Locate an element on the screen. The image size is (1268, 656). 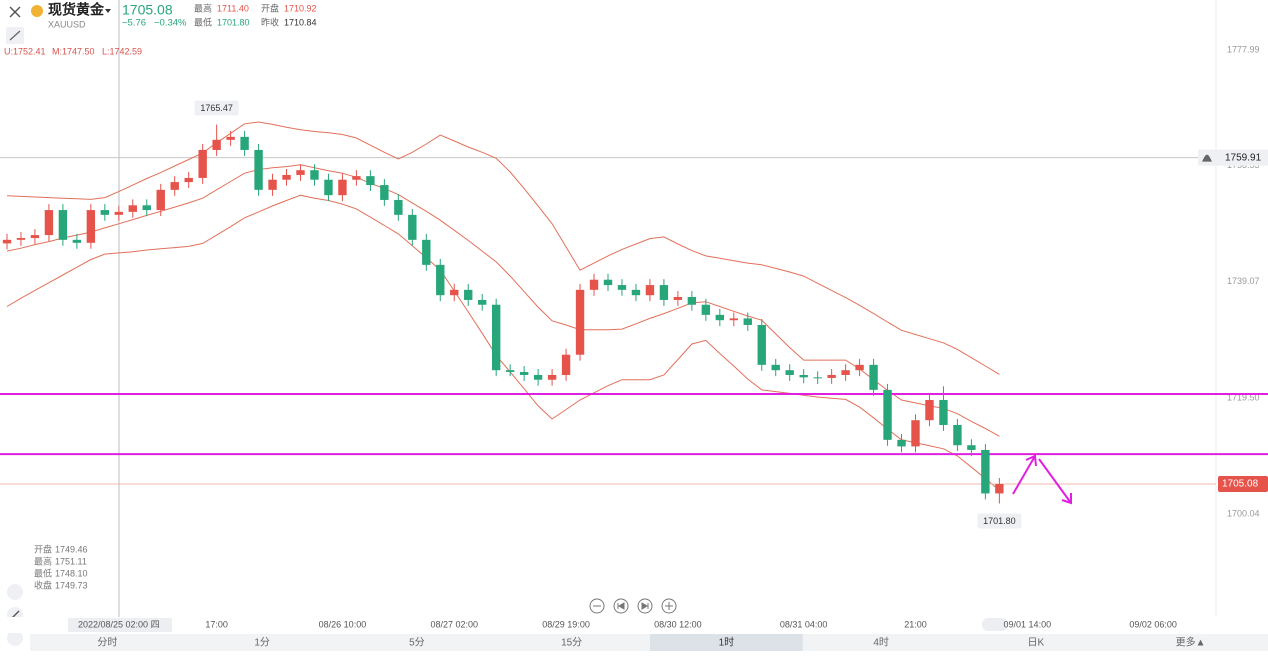
tab: 日K is located at coordinates (1036, 643).